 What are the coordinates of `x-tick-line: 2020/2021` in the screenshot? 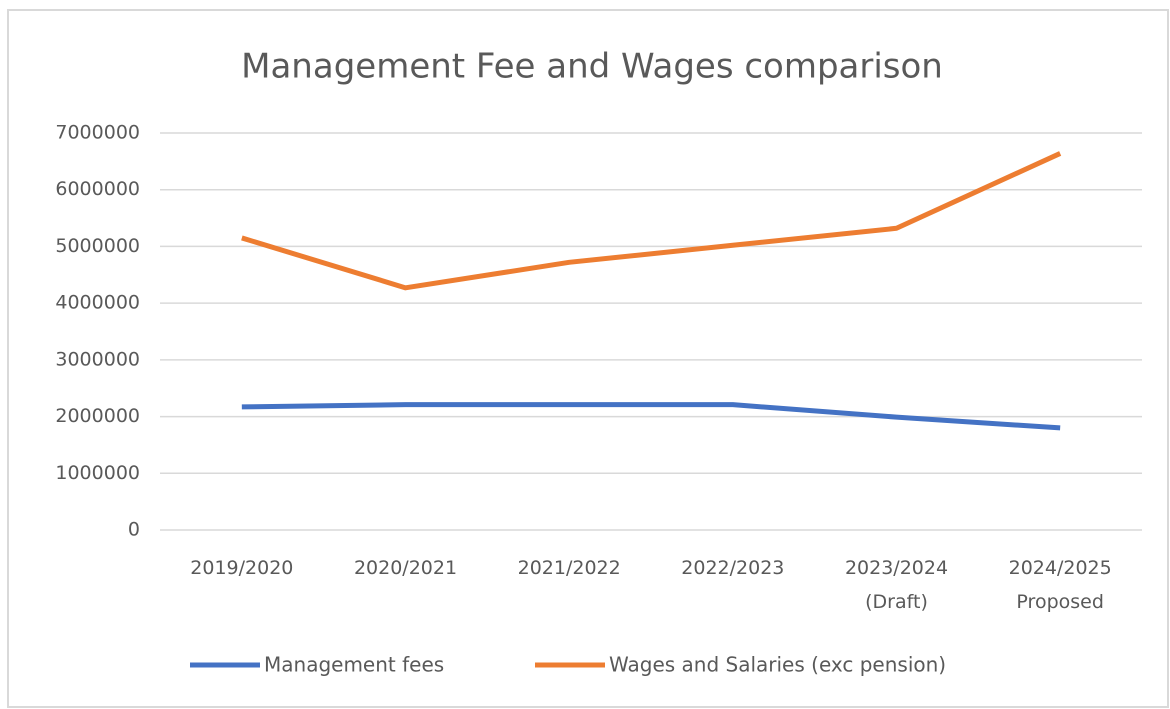 It's located at (405, 568).